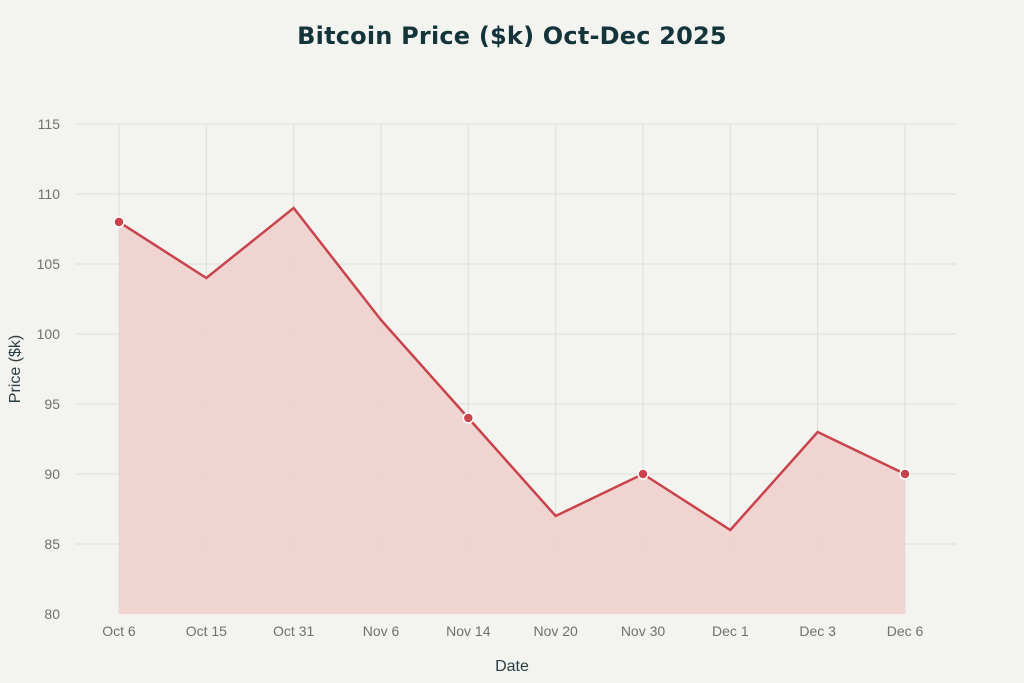 The image size is (1024, 683). Describe the element at coordinates (15, 369) in the screenshot. I see `y-axis-title: Price ($k)` at that location.